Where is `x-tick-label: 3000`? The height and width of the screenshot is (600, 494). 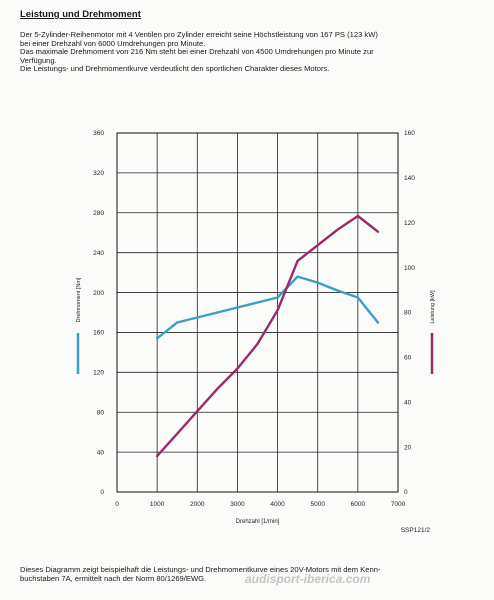
x-tick-label: 3000 is located at coordinates (237, 504).